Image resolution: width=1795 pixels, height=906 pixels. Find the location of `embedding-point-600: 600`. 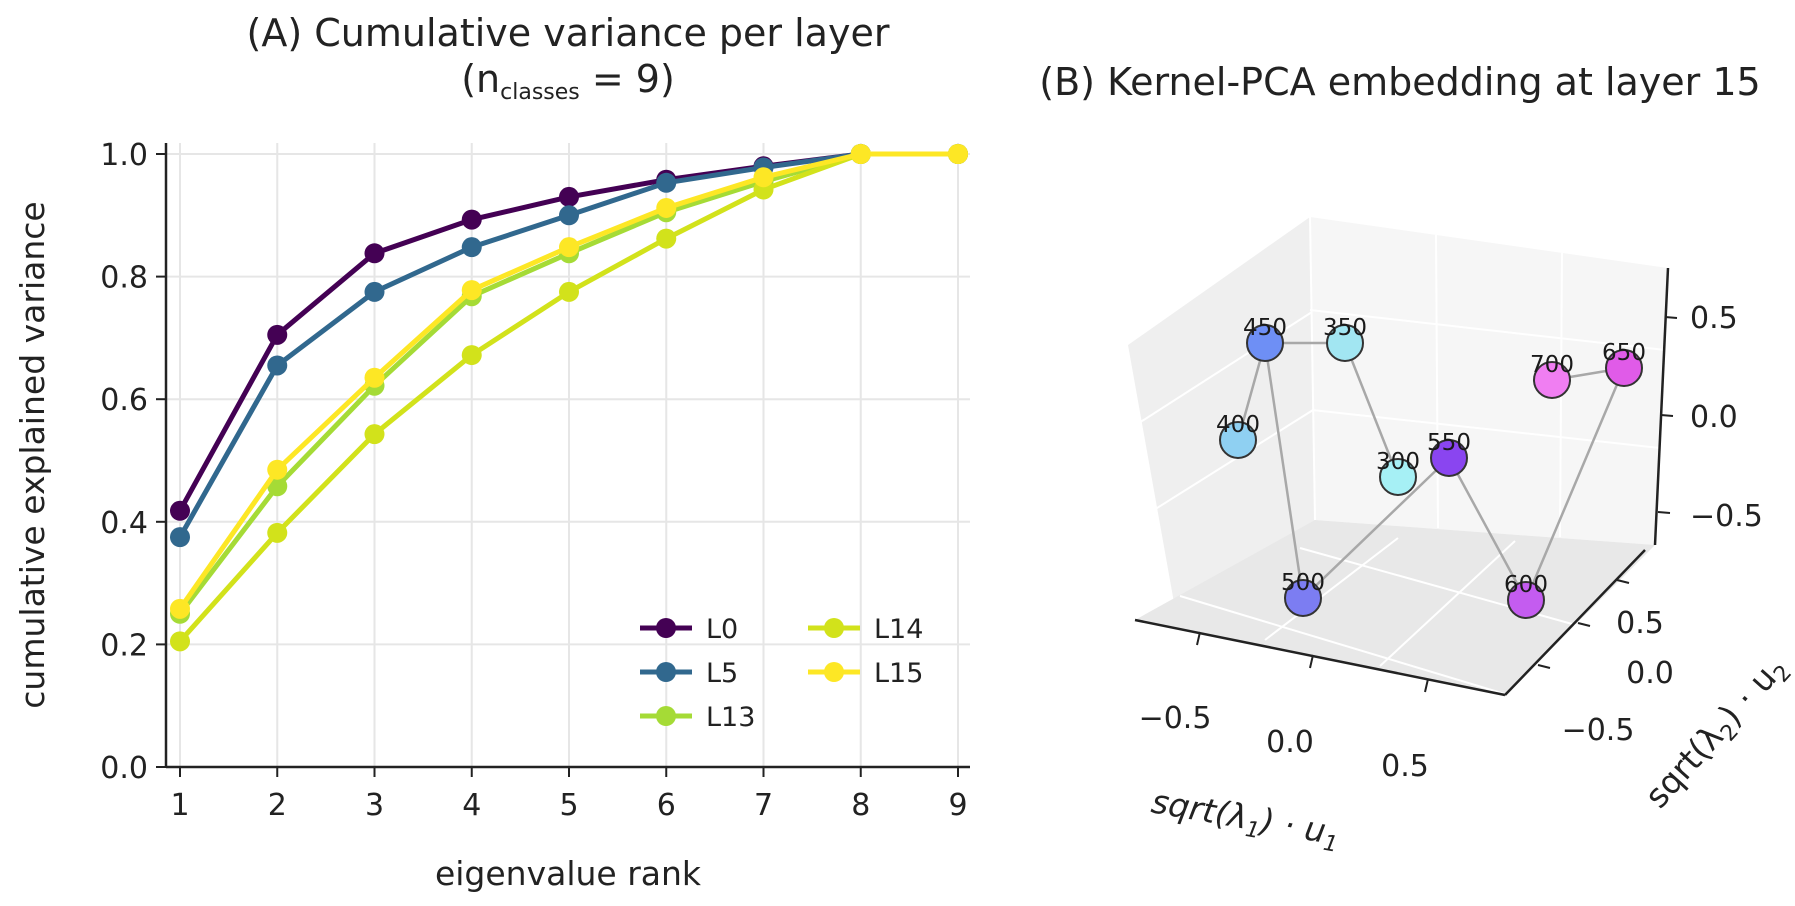

embedding-point-600: 600 is located at coordinates (1526, 595).